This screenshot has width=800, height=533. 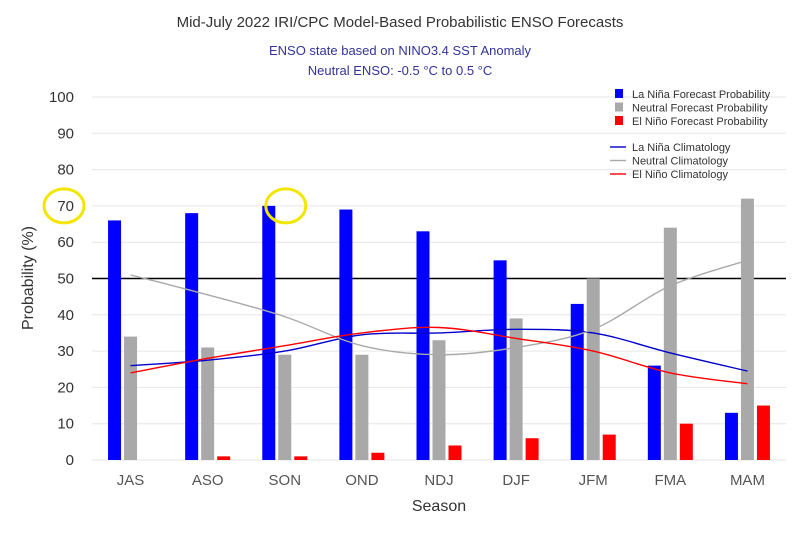 I want to click on bar-neutral-jas, so click(x=131, y=398).